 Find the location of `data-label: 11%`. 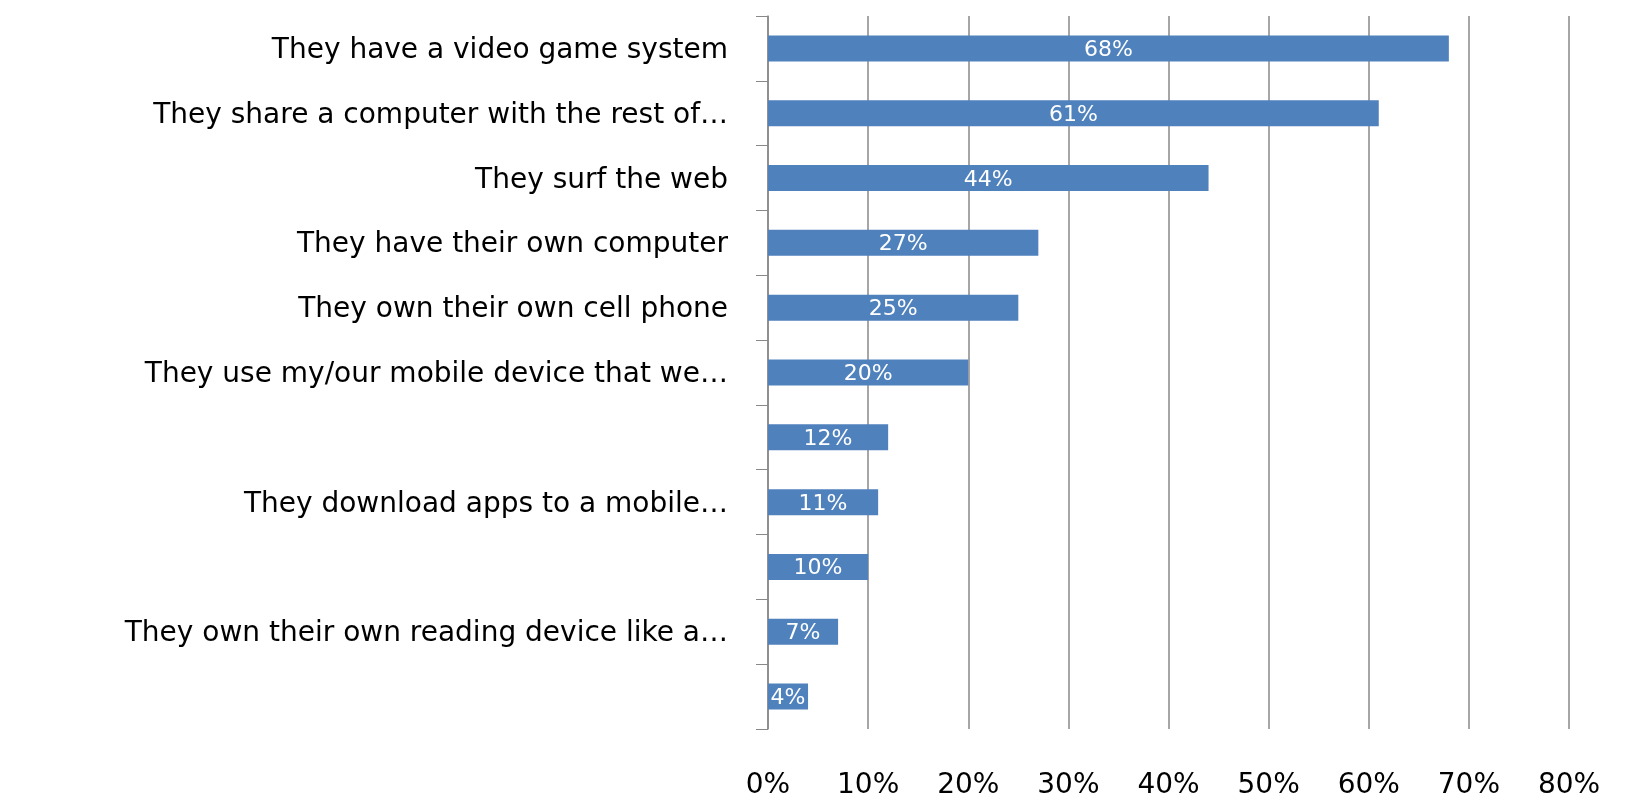

data-label: 11% is located at coordinates (823, 502).